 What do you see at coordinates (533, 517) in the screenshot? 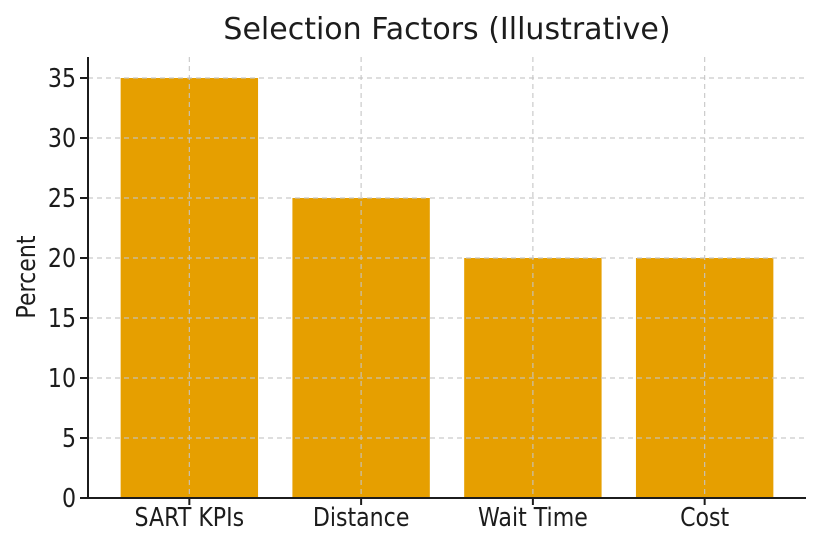
I see `x-tick-label-wait-time: Wait Time` at bounding box center [533, 517].